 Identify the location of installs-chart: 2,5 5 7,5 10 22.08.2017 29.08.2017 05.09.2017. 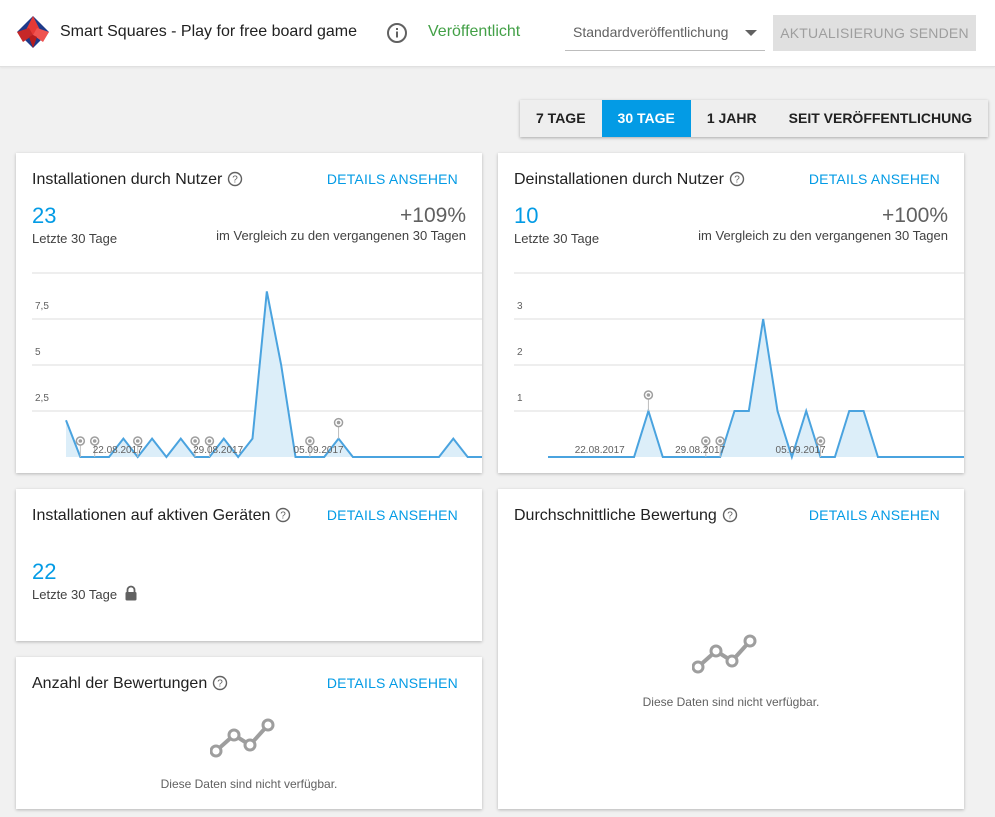
(257, 362).